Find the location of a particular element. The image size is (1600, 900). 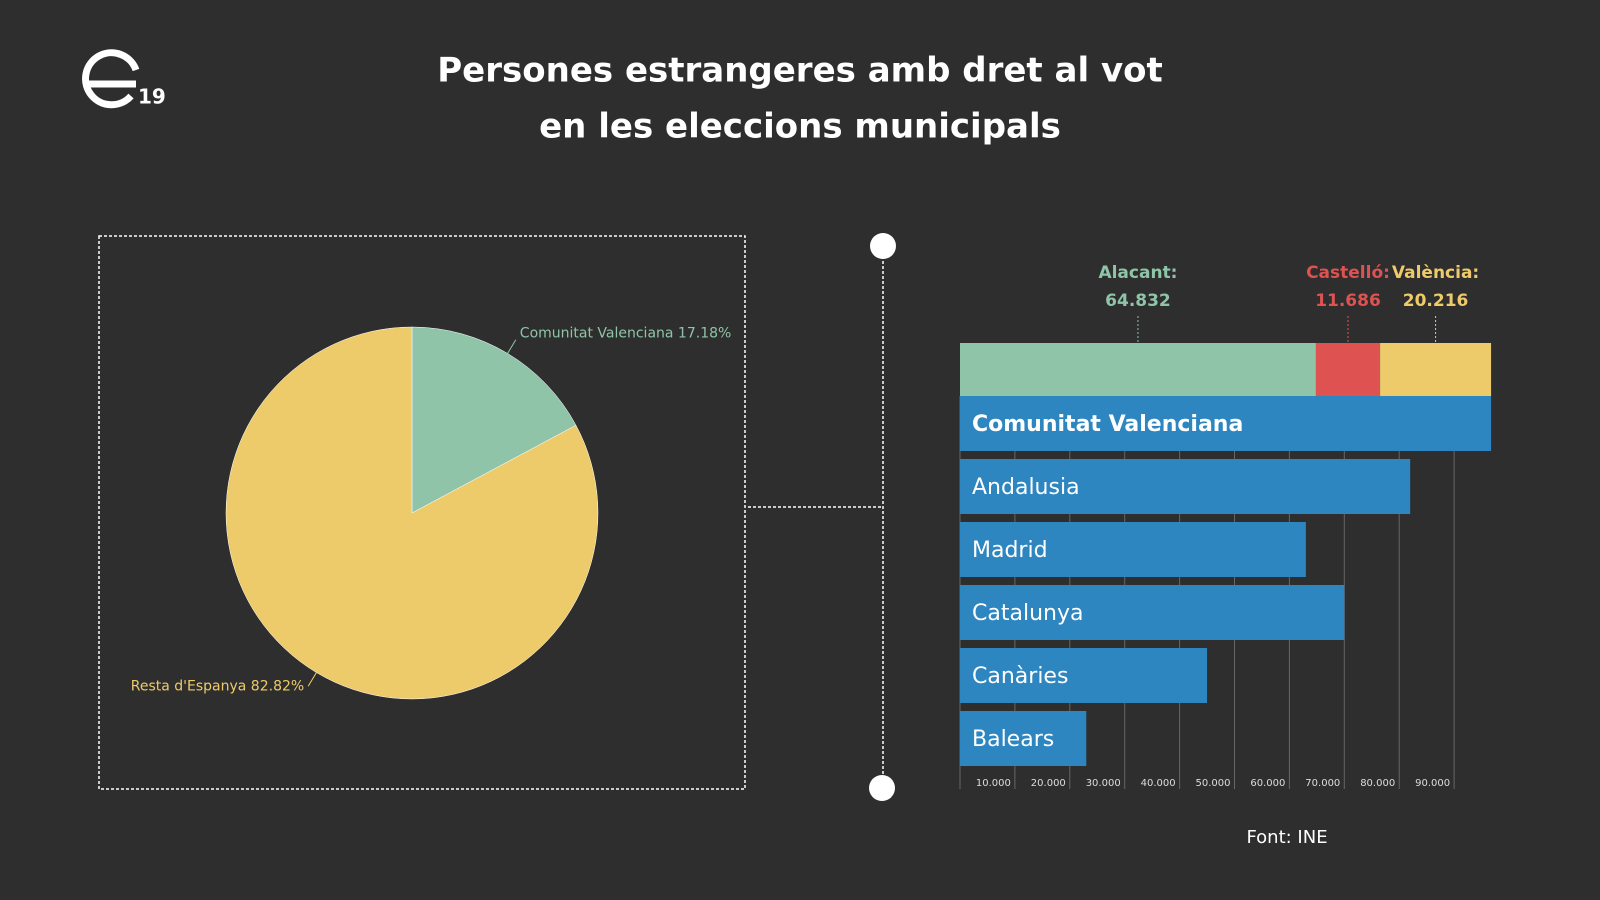

x-tick-label: 60.000 is located at coordinates (1267, 783).